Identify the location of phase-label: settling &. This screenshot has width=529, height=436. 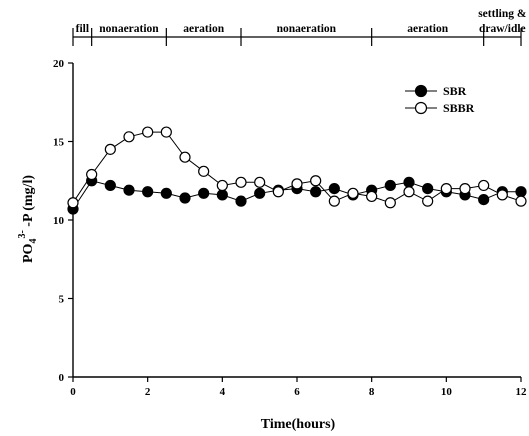
(502, 14).